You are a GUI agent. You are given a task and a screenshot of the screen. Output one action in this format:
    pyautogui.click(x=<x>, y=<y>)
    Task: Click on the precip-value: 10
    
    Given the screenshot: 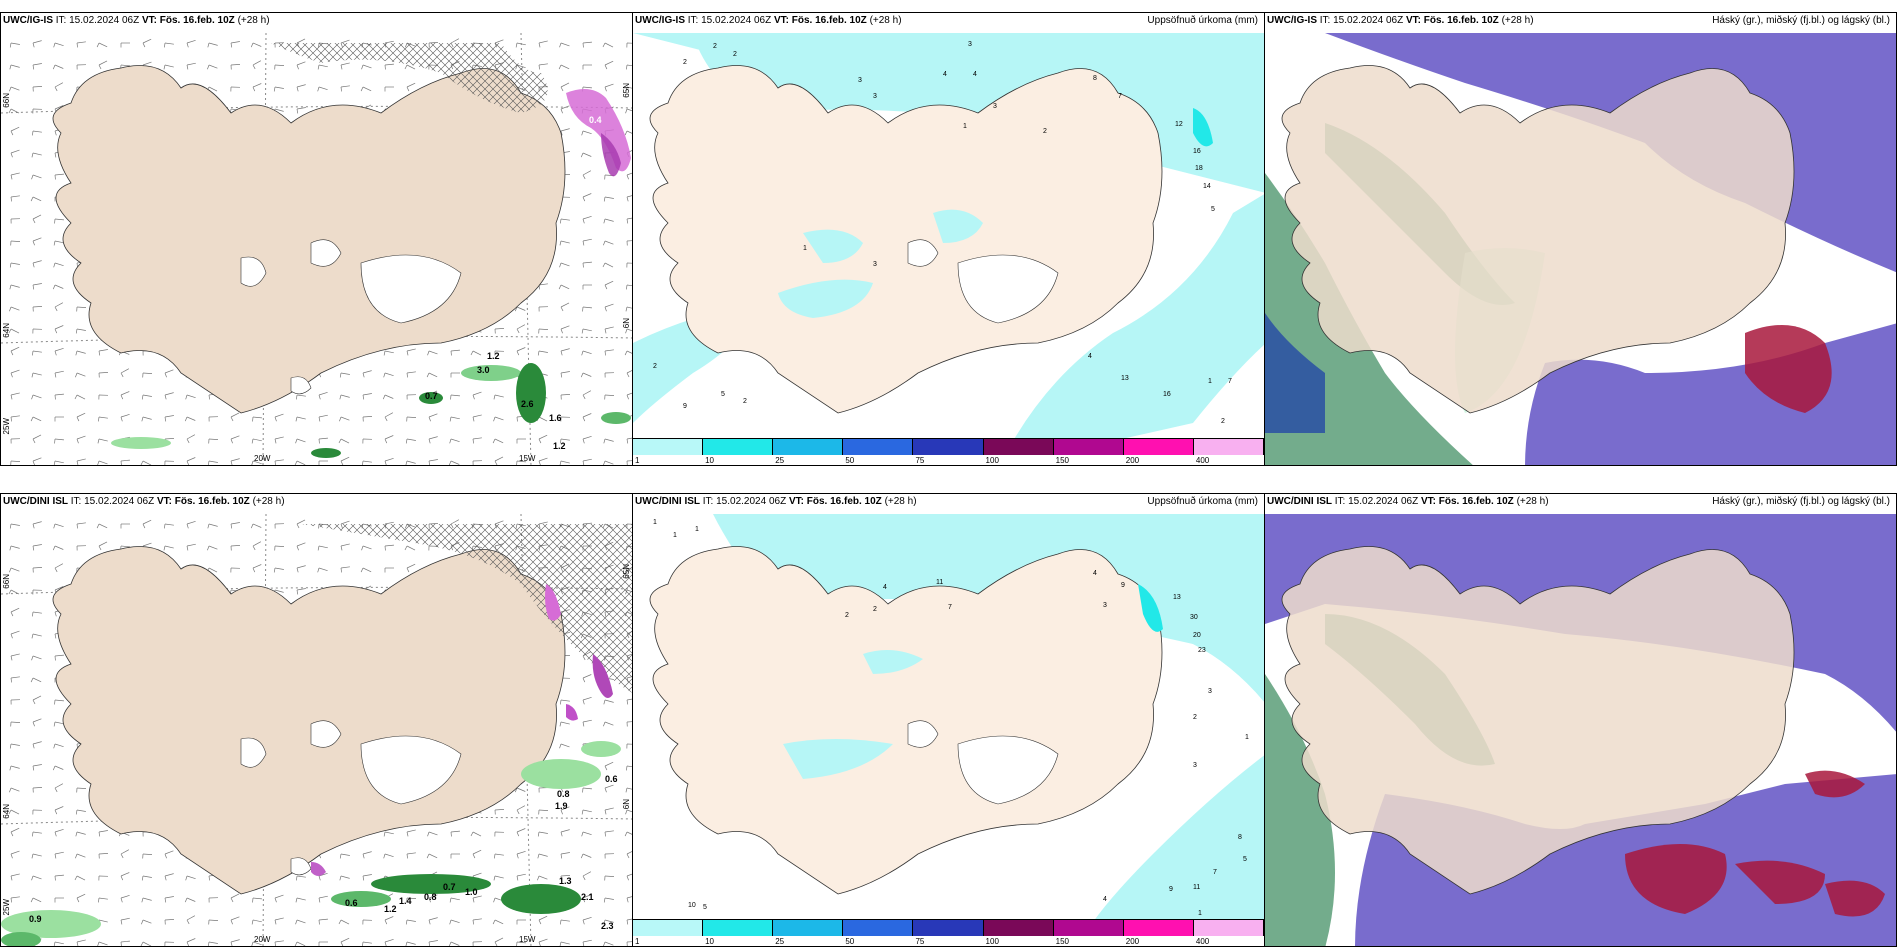 What is the action you would take?
    pyautogui.click(x=692, y=905)
    